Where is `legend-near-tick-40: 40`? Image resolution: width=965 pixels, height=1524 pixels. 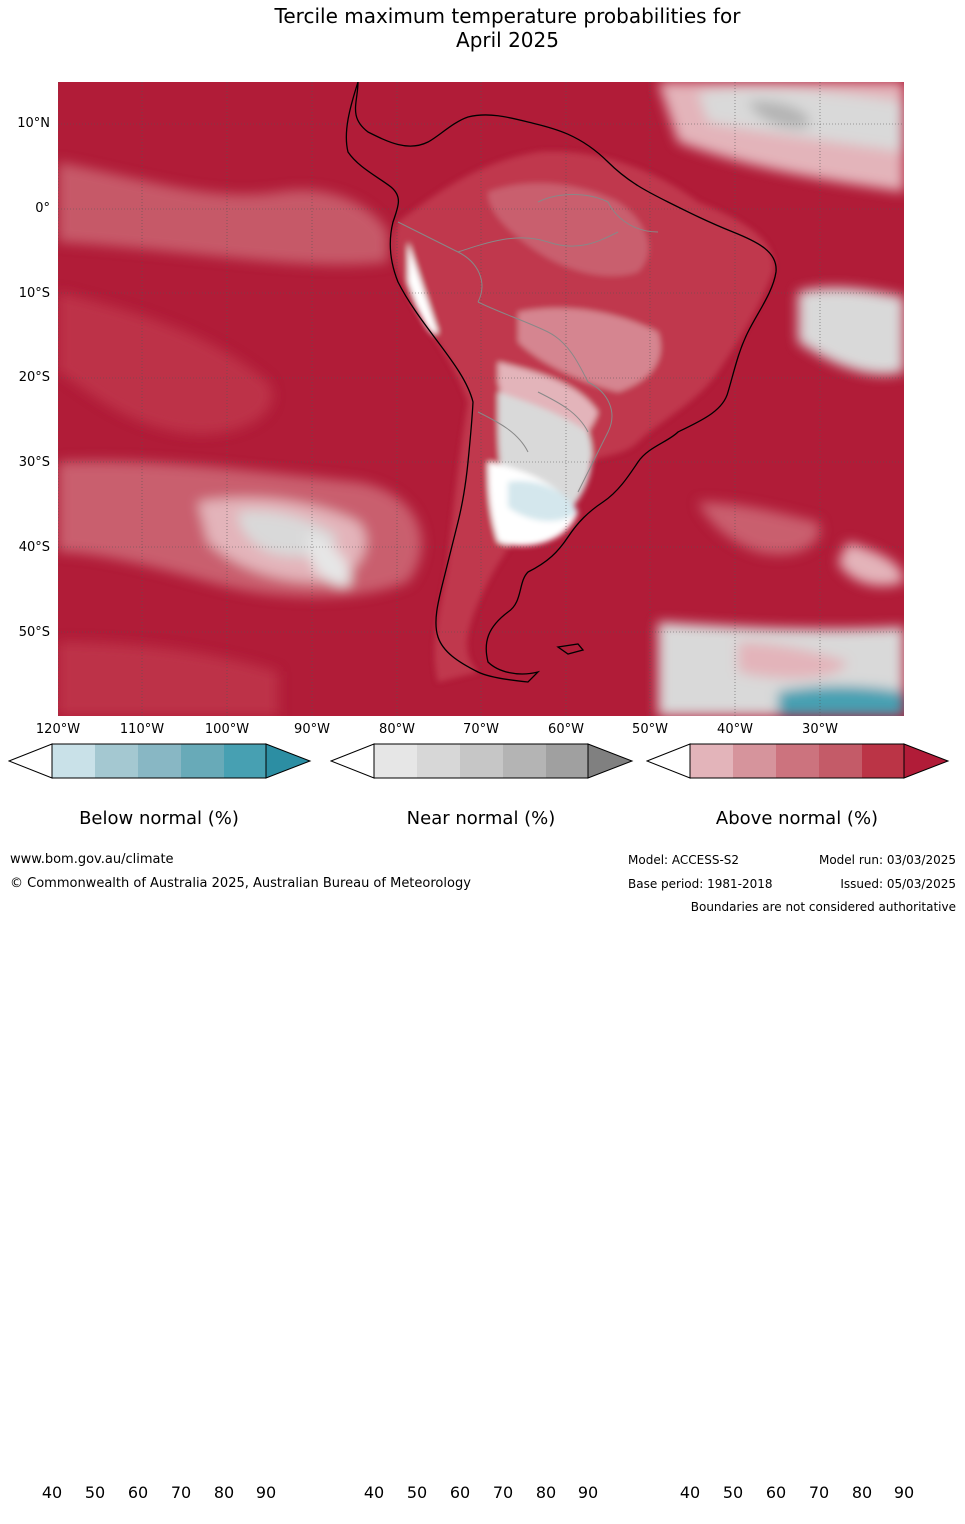 legend-near-tick-40: 40 is located at coordinates (374, 1492).